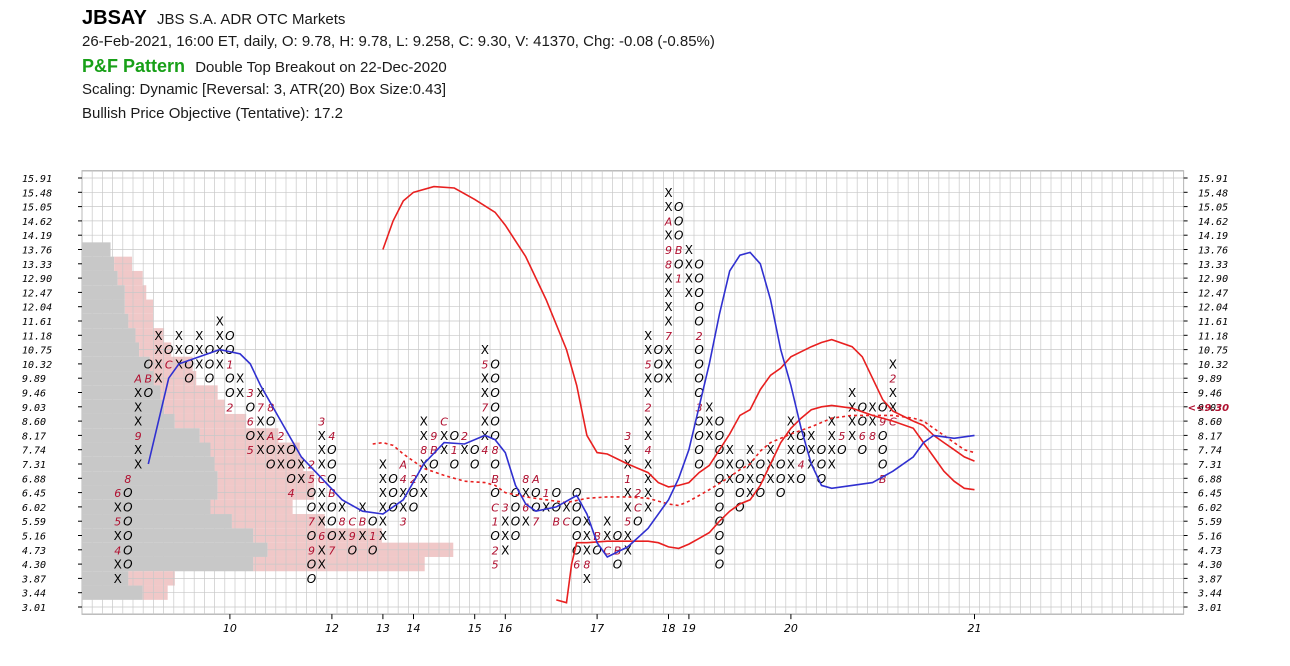 This screenshot has width=1290, height=666. Describe the element at coordinates (1213, 208) in the screenshot. I see `price-label-right: 15.05` at that location.